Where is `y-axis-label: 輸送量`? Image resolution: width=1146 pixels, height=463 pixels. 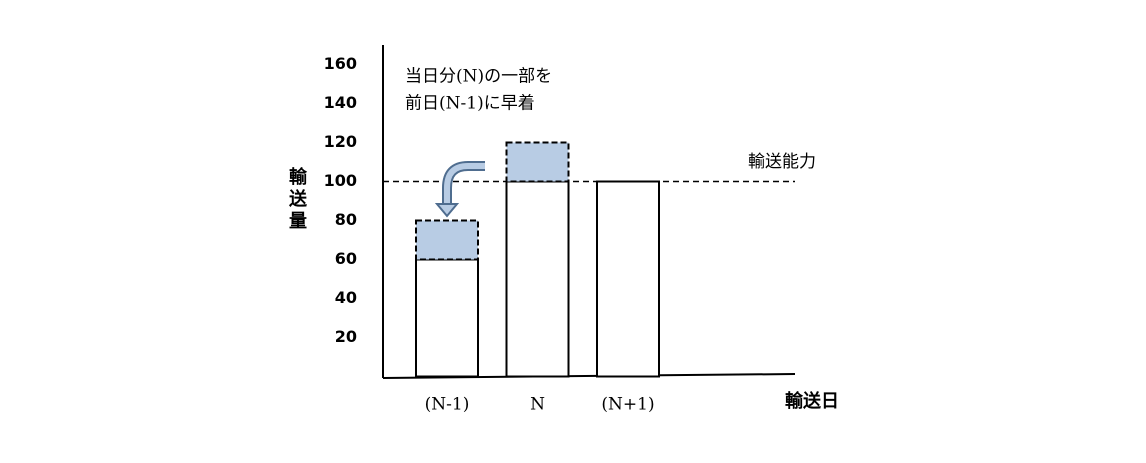 y-axis-label: 輸送量 is located at coordinates (297, 199).